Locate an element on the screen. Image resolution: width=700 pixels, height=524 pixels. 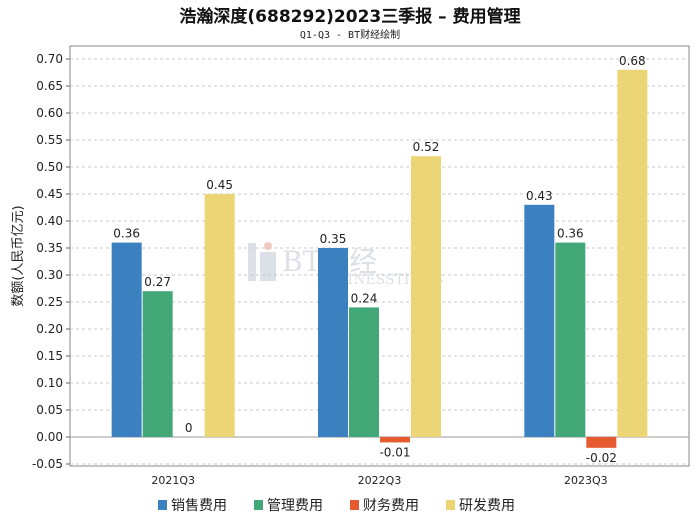
legend: 销售费用 管理费用 财务费用 研发费用 is located at coordinates (336, 506).